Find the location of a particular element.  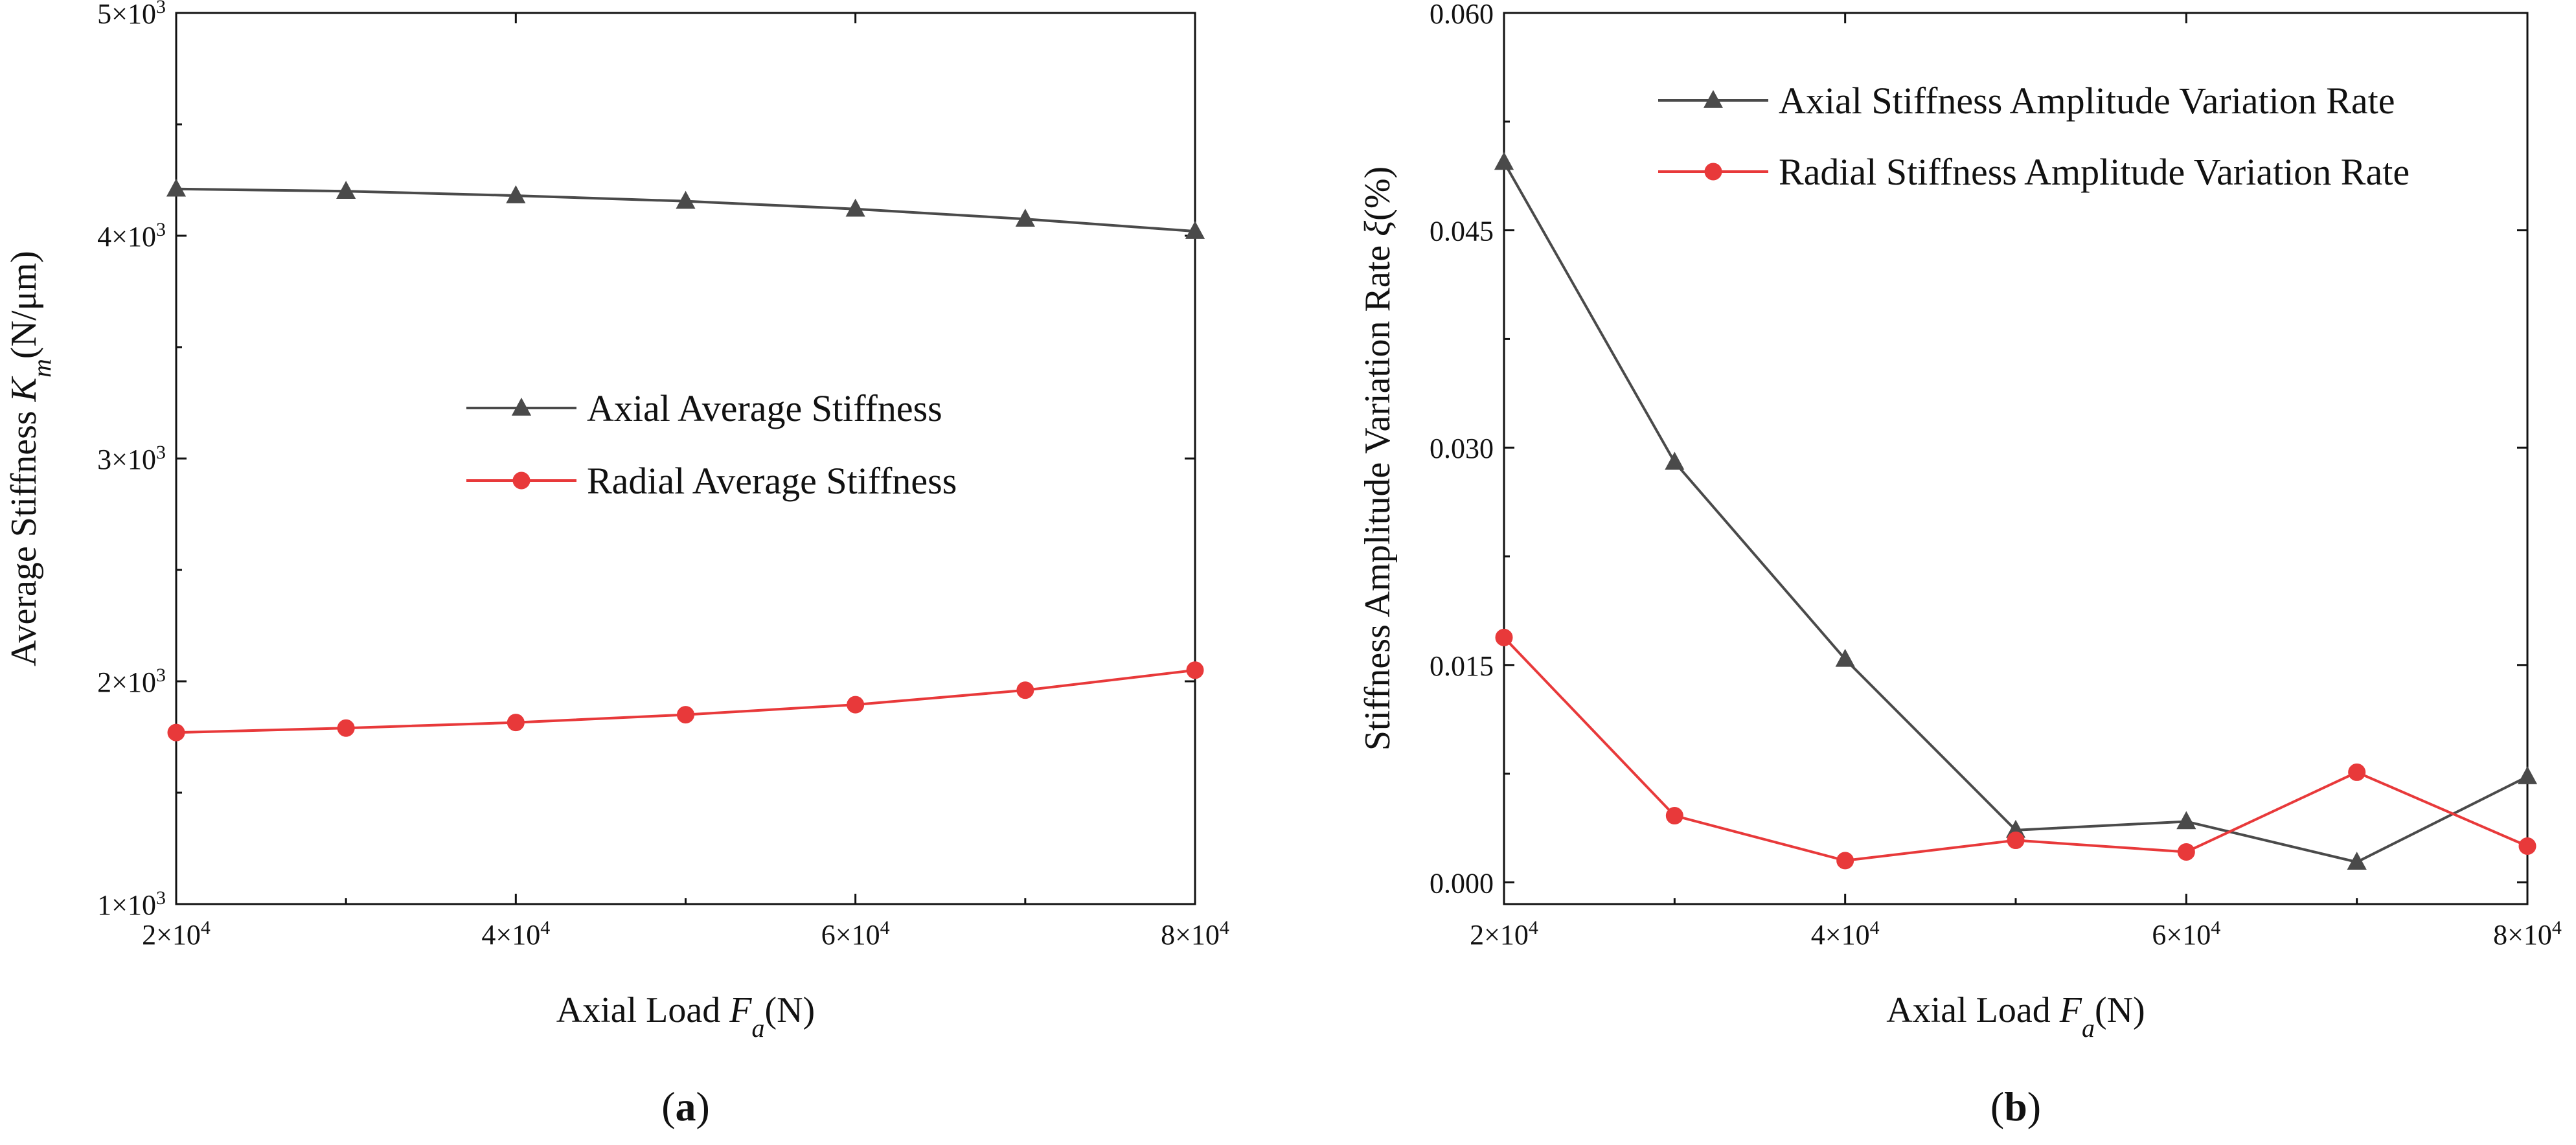

legend-label: Radial Average Stiffness is located at coordinates (772, 481).